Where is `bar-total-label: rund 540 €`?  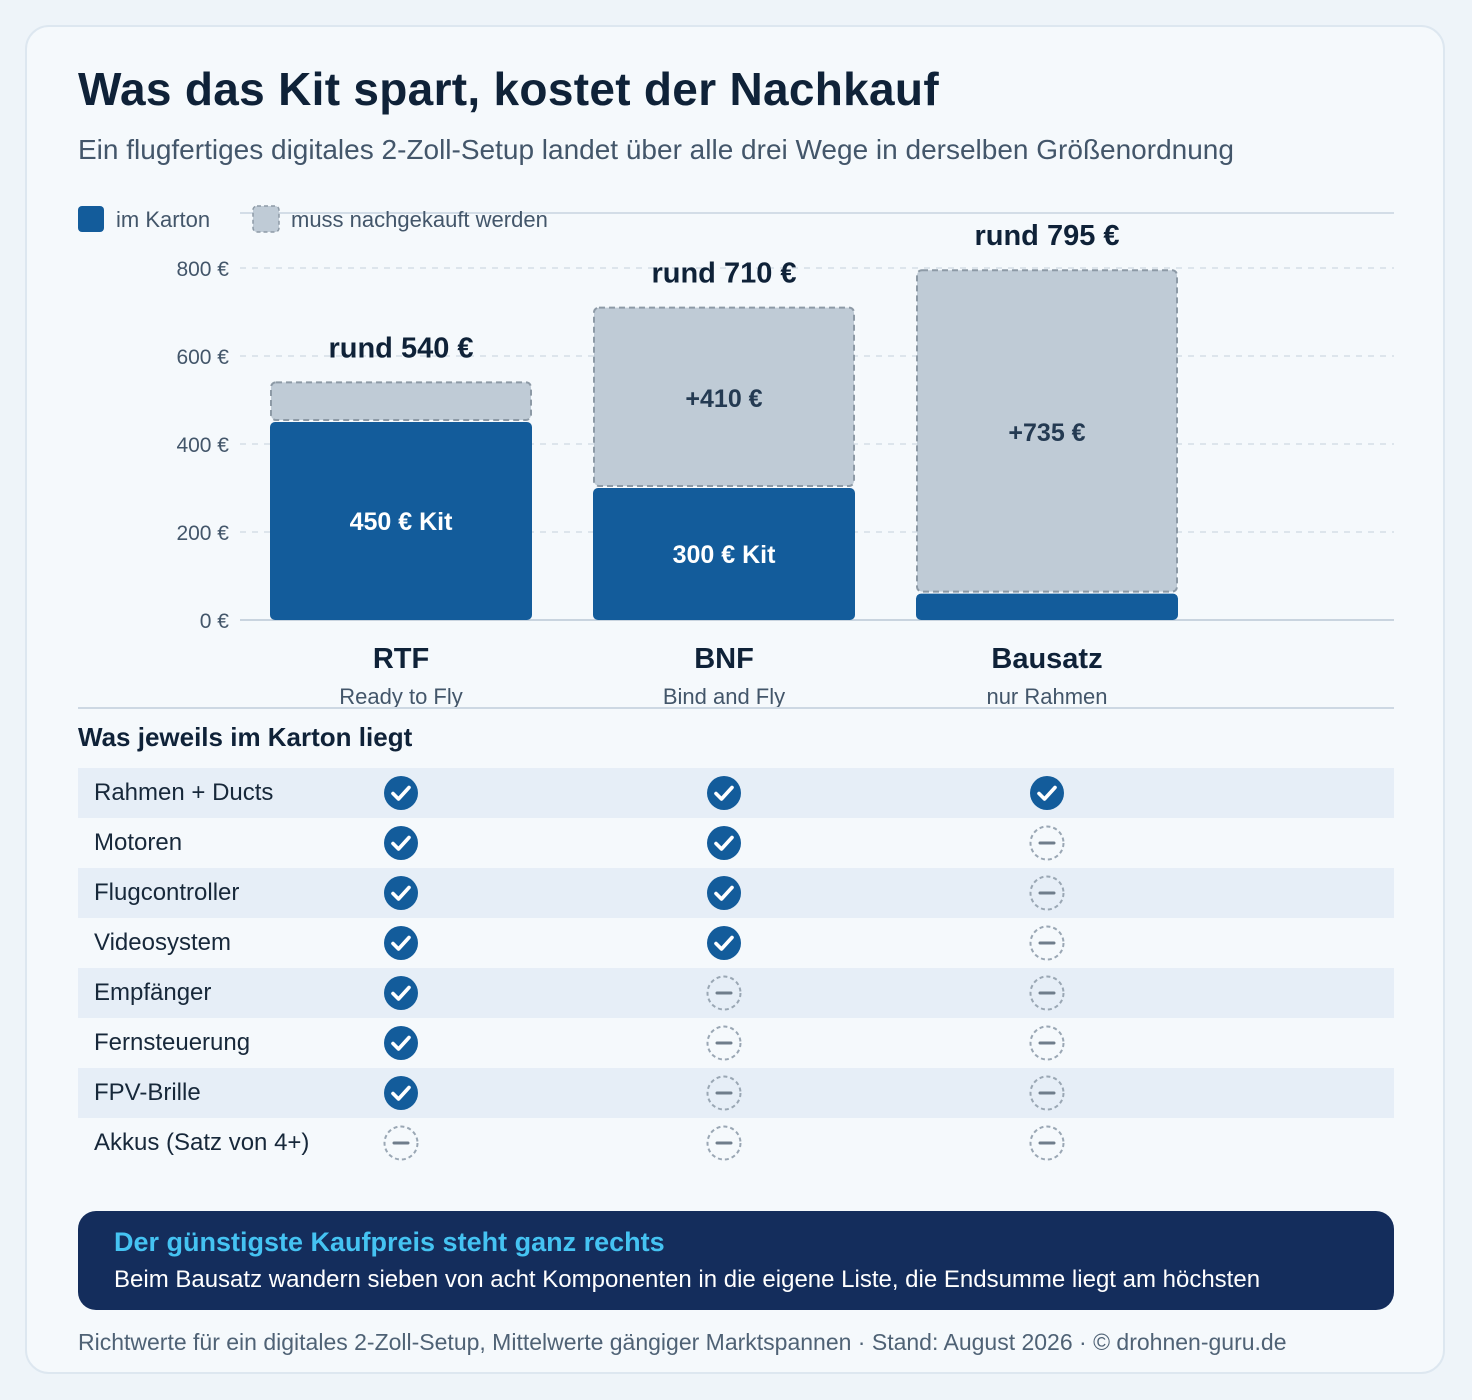 bar-total-label: rund 540 € is located at coordinates (400, 348).